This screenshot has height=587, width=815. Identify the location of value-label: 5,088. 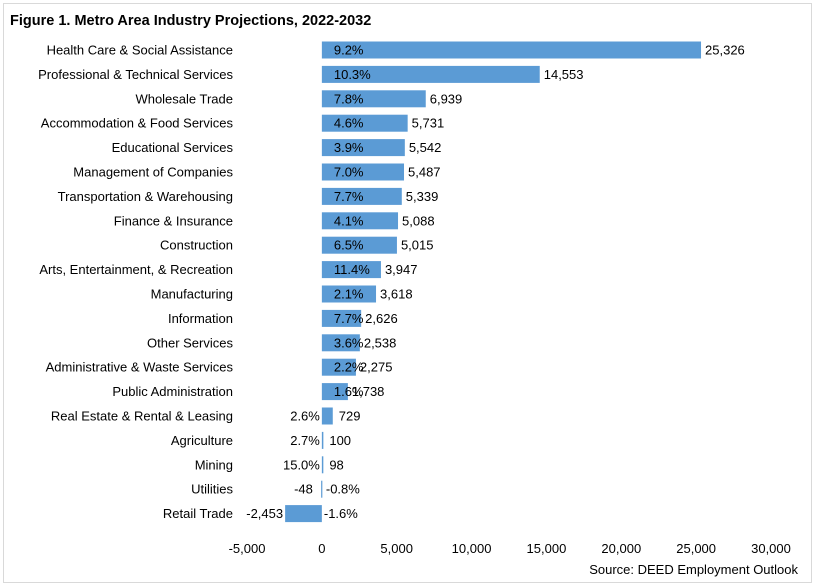
(418, 220).